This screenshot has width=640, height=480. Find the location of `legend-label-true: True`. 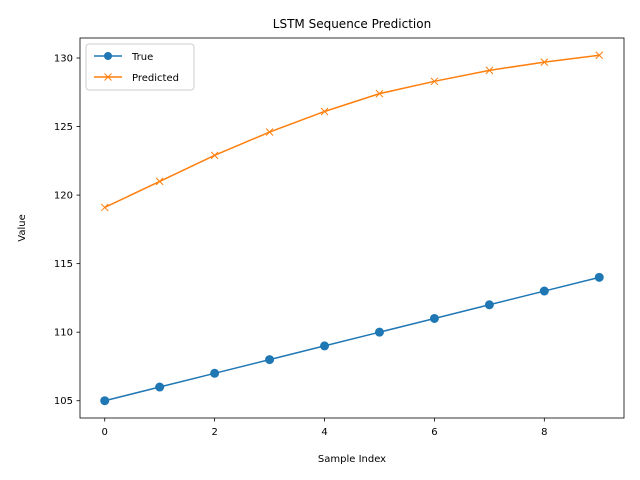

legend-label-true: True is located at coordinates (142, 57).